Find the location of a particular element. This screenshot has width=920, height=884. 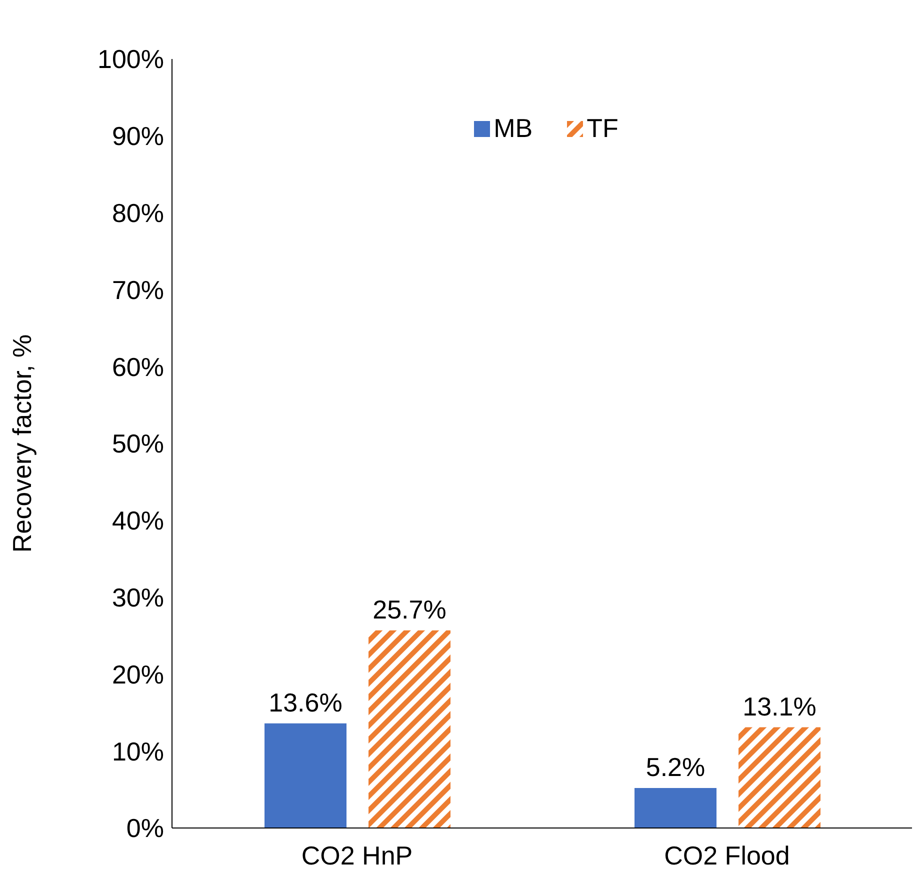

y-tick-label: 100% is located at coordinates (131, 59).